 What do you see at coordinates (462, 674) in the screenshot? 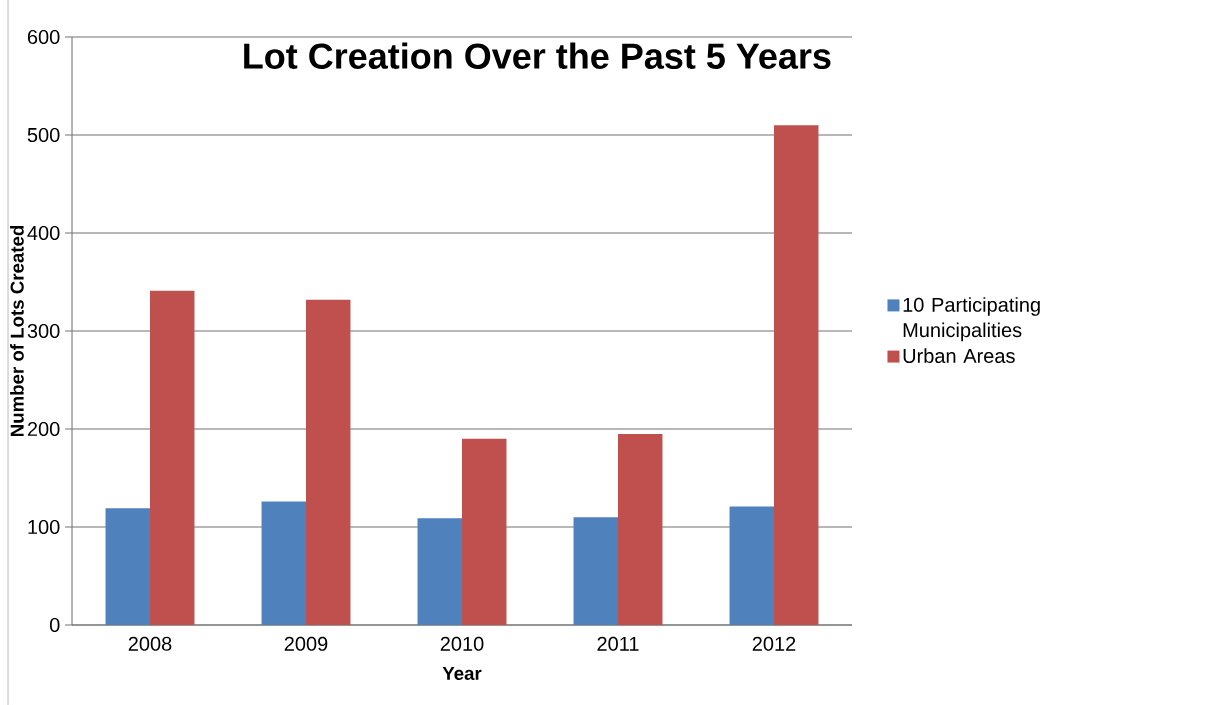
I see `x-axis-title: Year` at bounding box center [462, 674].